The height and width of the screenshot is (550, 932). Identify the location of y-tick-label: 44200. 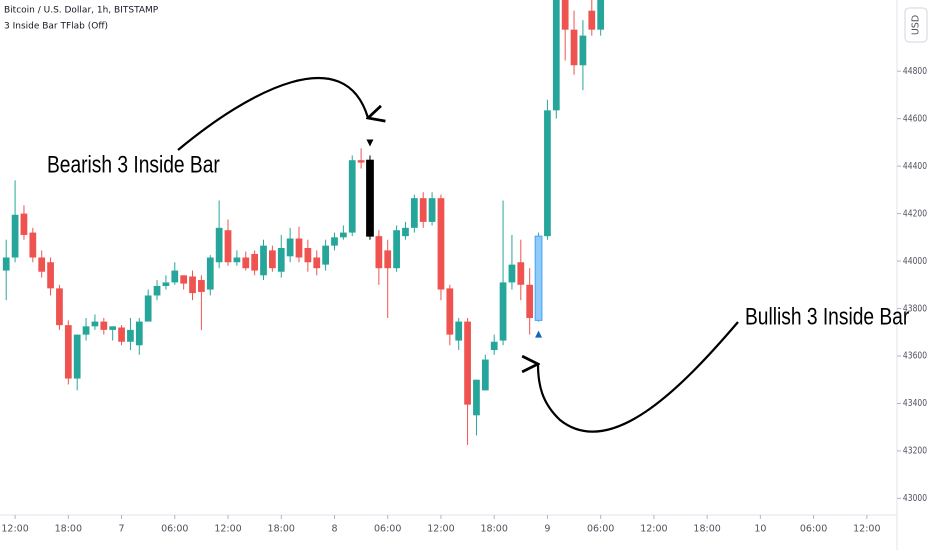
(915, 214).